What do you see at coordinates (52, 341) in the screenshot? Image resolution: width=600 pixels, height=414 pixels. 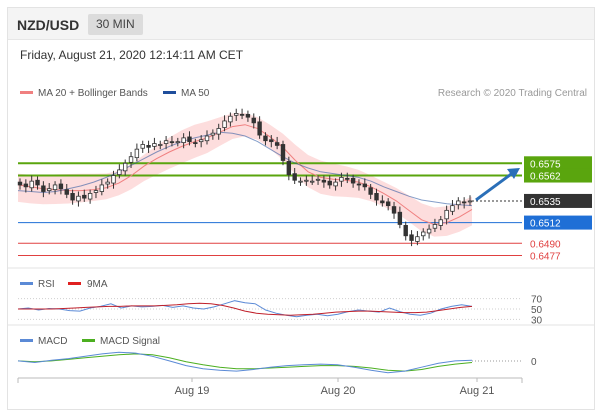 I see `legend-label-macd: MACD` at bounding box center [52, 341].